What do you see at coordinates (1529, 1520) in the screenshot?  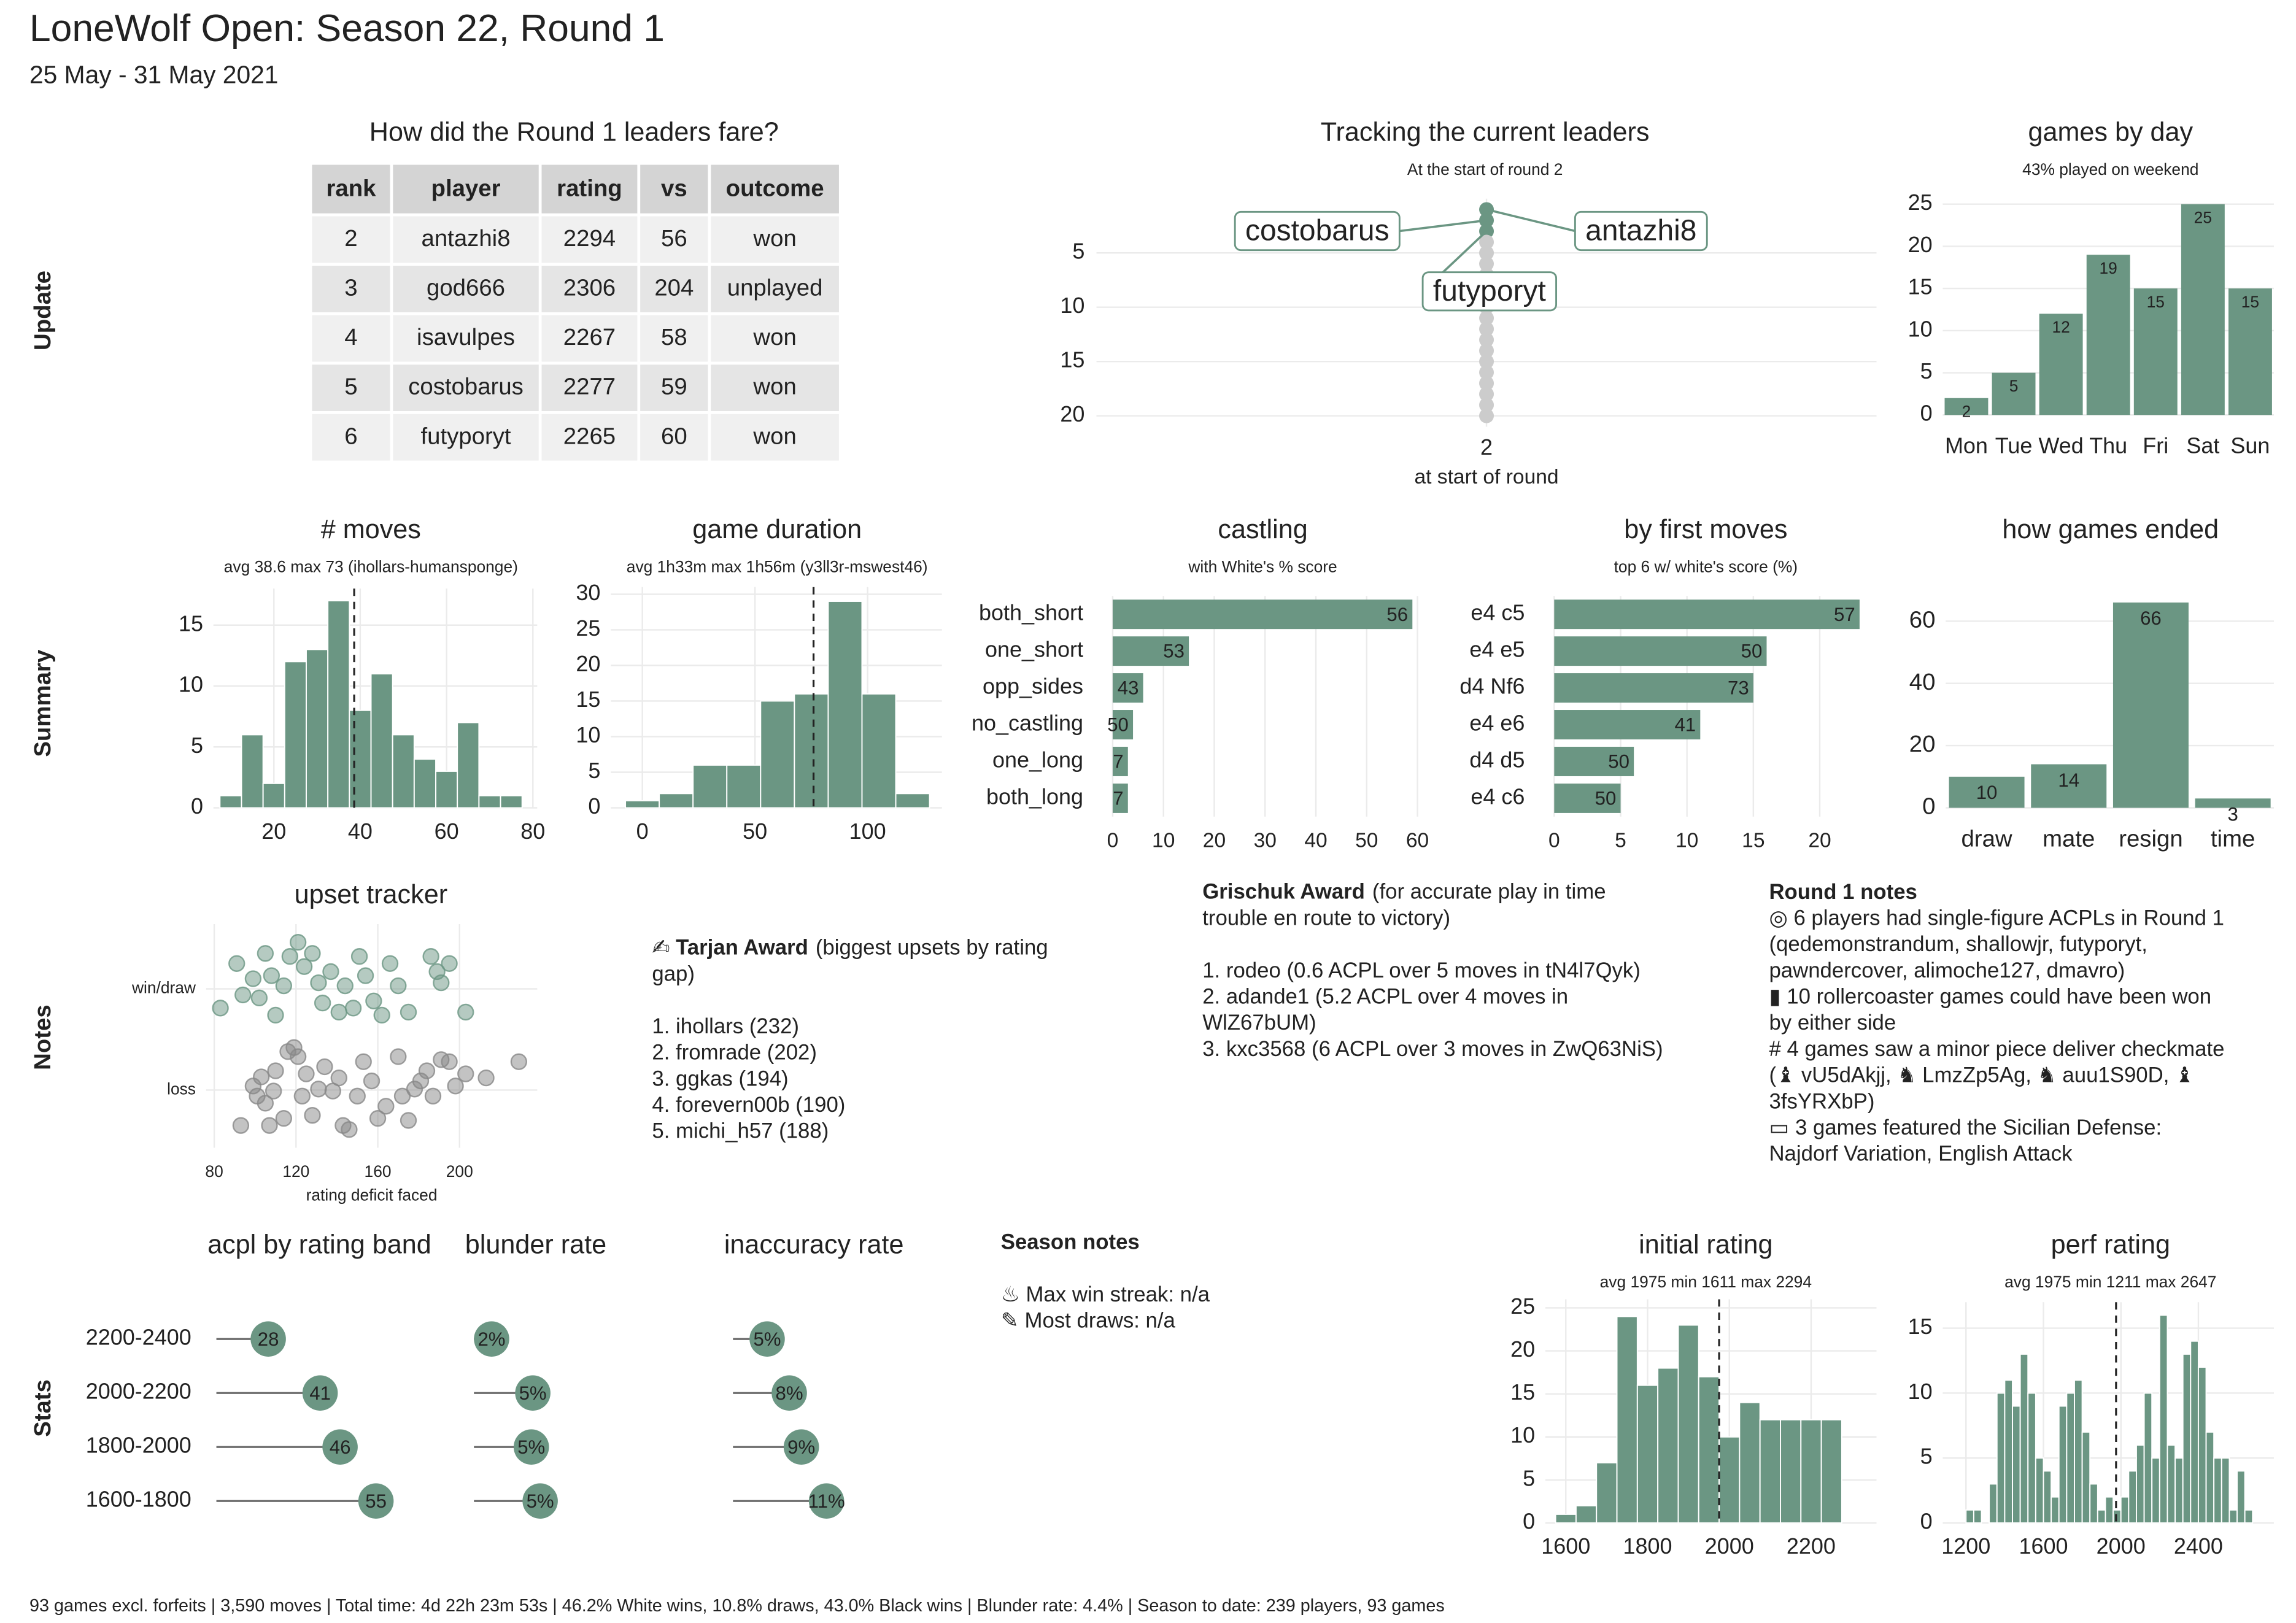 I see `y-tick-label: 0` at bounding box center [1529, 1520].